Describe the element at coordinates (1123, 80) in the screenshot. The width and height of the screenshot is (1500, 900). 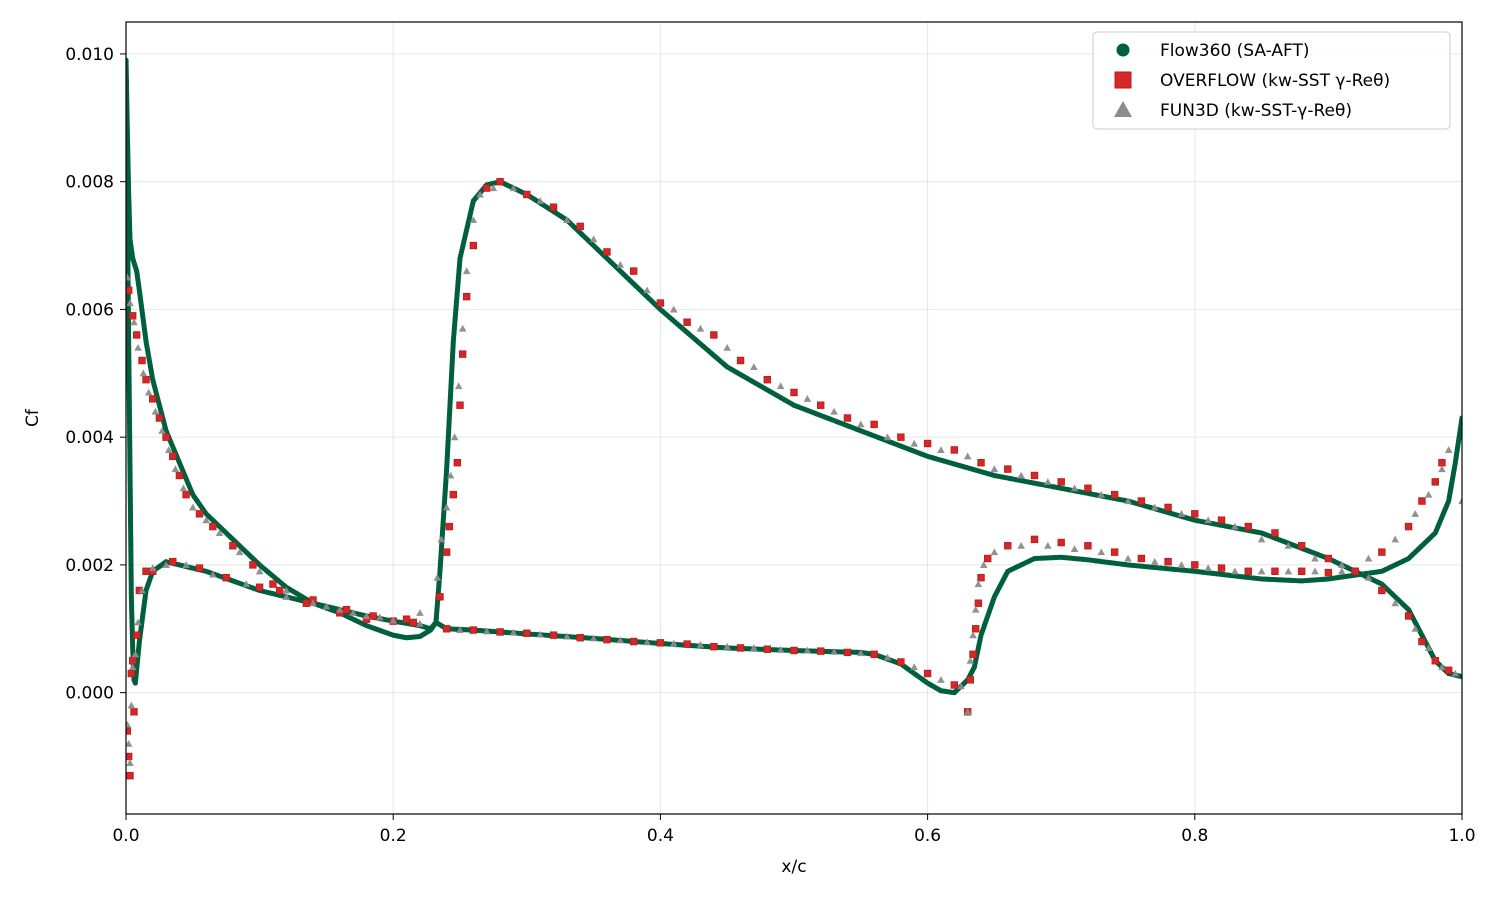
I see `legend-marker-square` at that location.